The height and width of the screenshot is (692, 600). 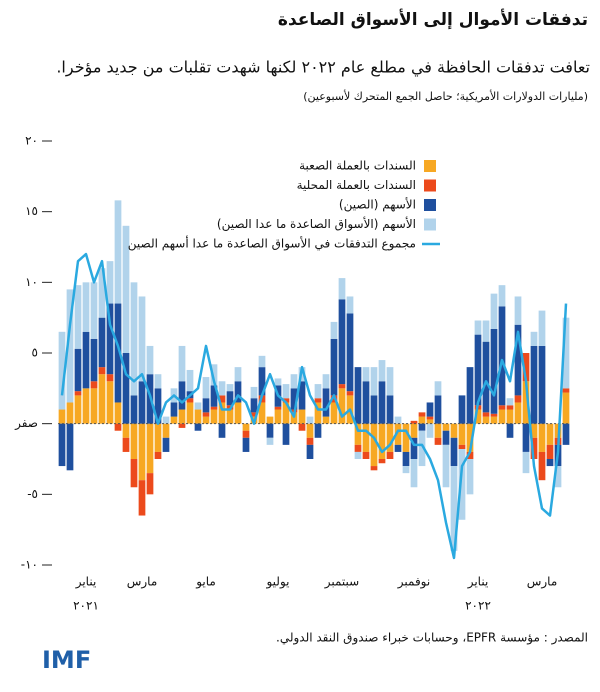 What do you see at coordinates (29, 565) in the screenshot?
I see `y-tick-label: -١٠` at bounding box center [29, 565].